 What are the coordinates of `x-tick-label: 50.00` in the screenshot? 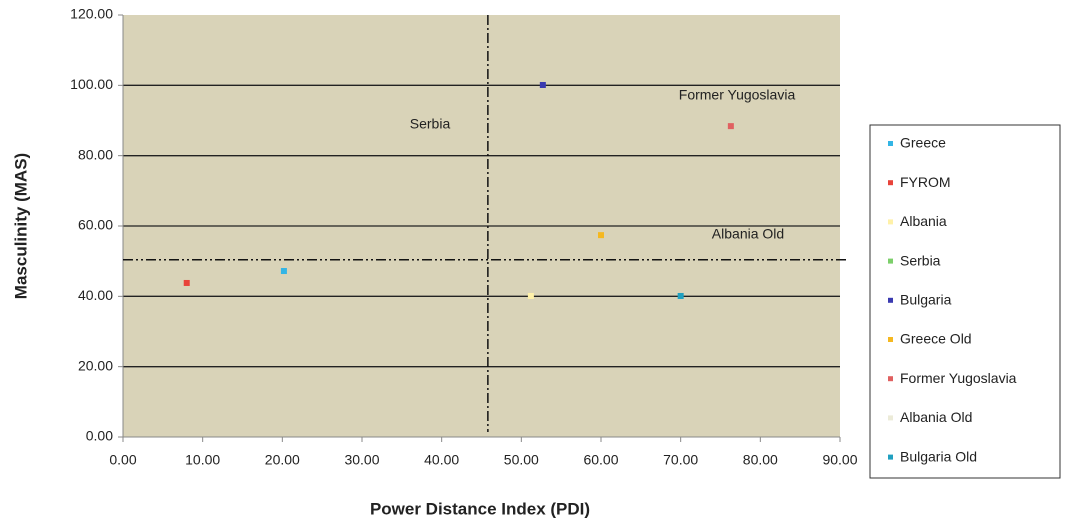 It's located at (521, 460).